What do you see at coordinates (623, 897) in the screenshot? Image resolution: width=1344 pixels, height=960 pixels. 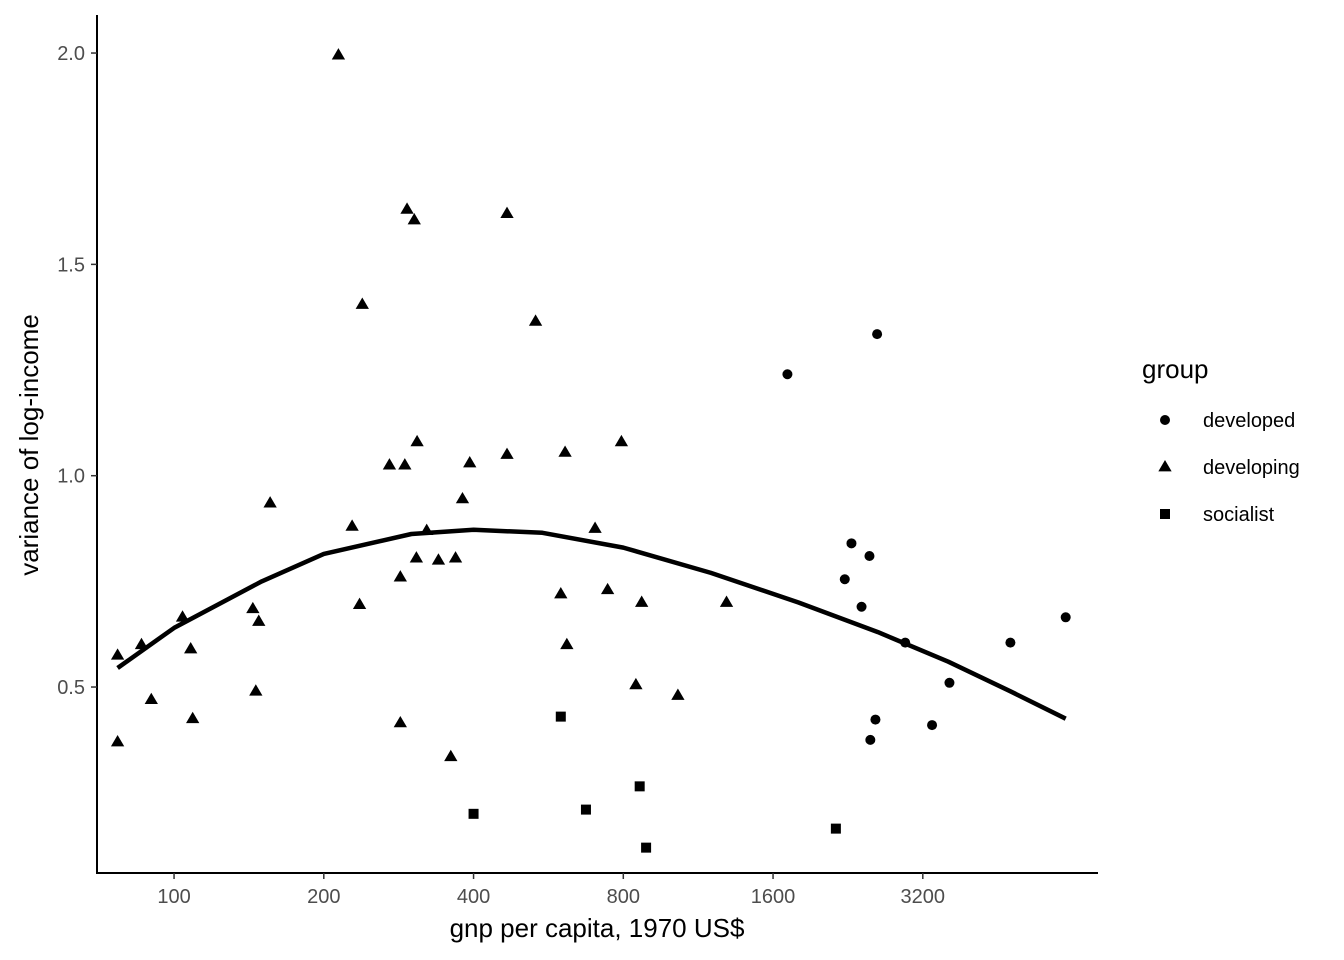 I see `x-tick-label: 800` at bounding box center [623, 897].